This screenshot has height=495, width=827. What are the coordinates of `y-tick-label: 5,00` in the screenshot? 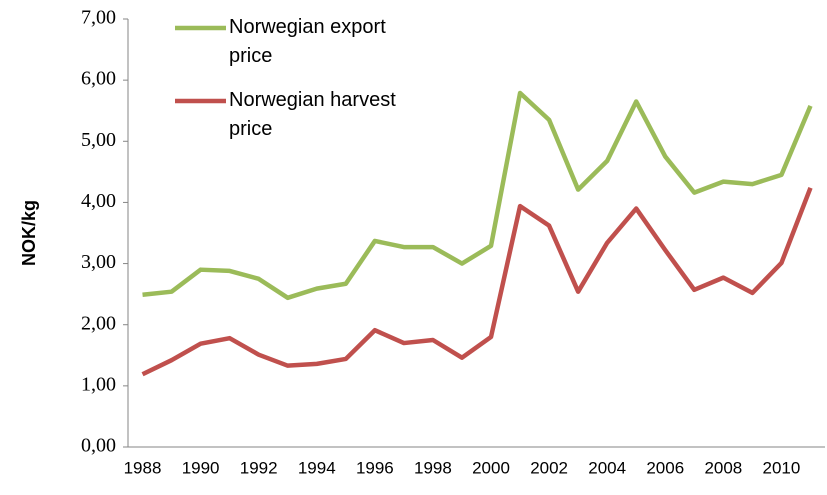 It's located at (98, 140).